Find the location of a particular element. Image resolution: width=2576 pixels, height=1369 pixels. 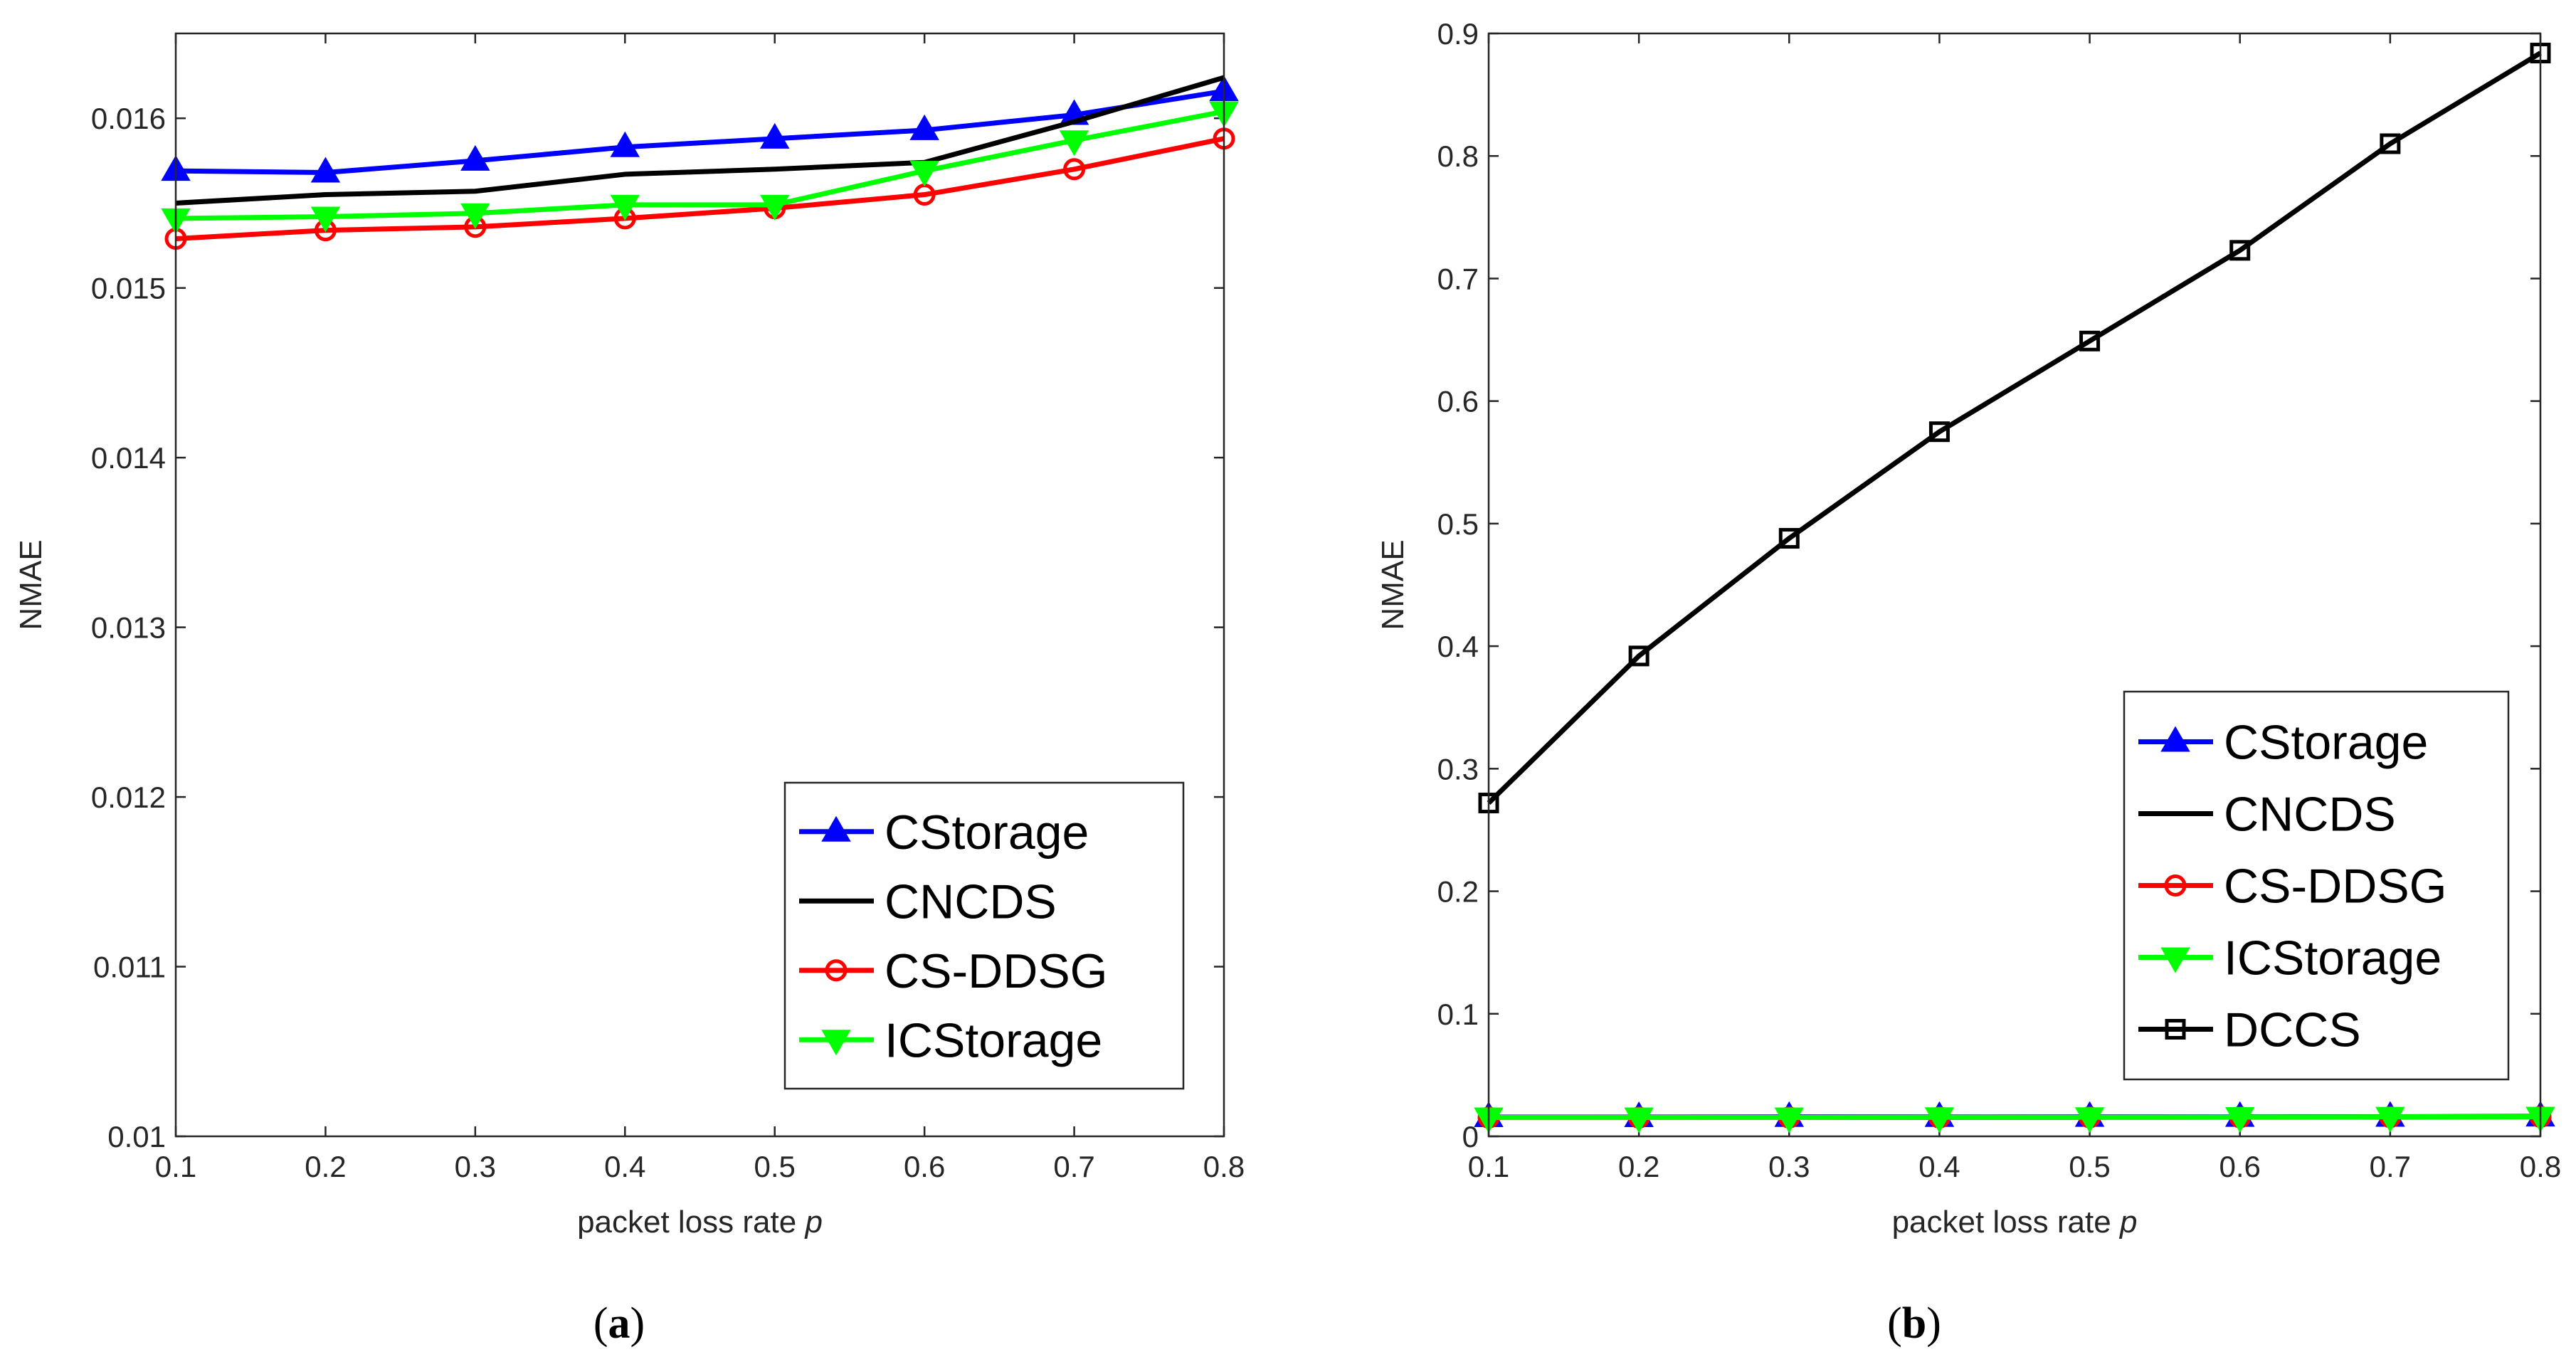

series-cncds is located at coordinates (700, 141).